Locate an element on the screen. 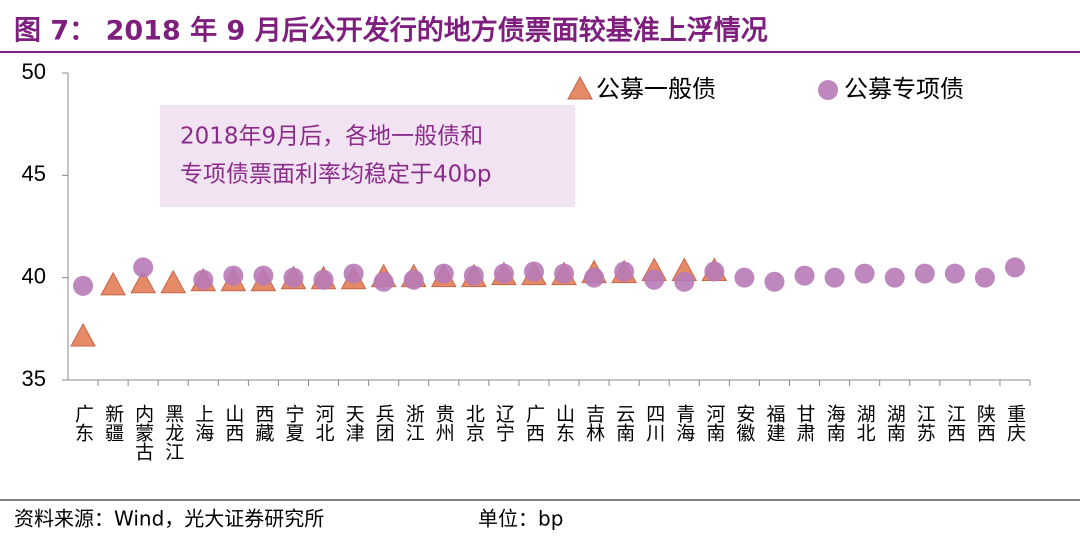 The width and height of the screenshot is (1080, 545). legend-label: 公募专项债 is located at coordinates (904, 89).